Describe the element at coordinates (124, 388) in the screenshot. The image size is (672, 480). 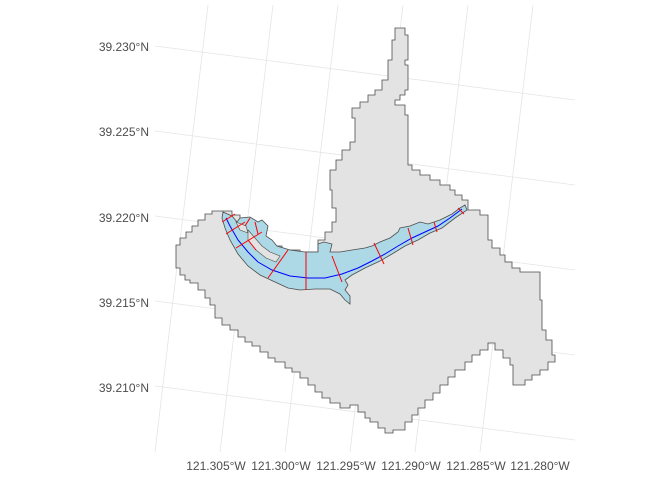
I see `y-tick-label: 39.210°N` at that location.